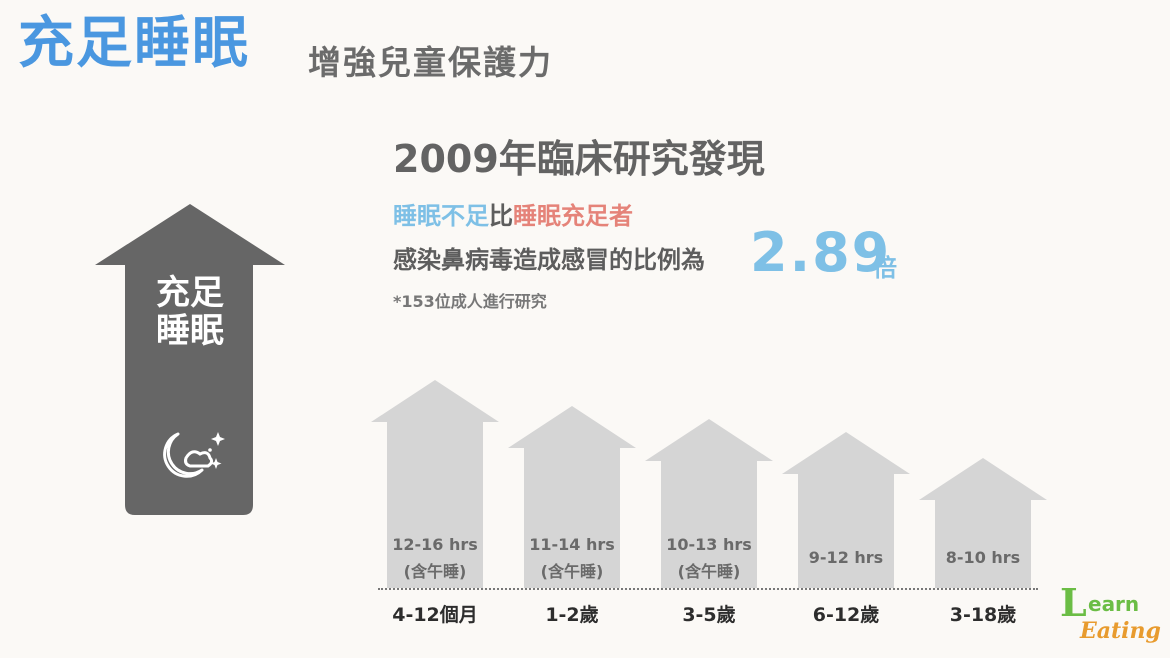 This screenshot has height=658, width=1170. What do you see at coordinates (441, 216) in the screenshot?
I see `insufficient-sleep-text: 睡眠不足` at bounding box center [441, 216].